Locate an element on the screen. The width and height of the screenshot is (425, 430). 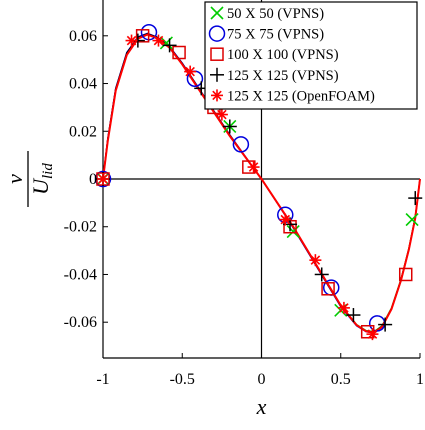
legend-entry: 125 X 125 (OpenFOAM) is located at coordinates (293, 96).